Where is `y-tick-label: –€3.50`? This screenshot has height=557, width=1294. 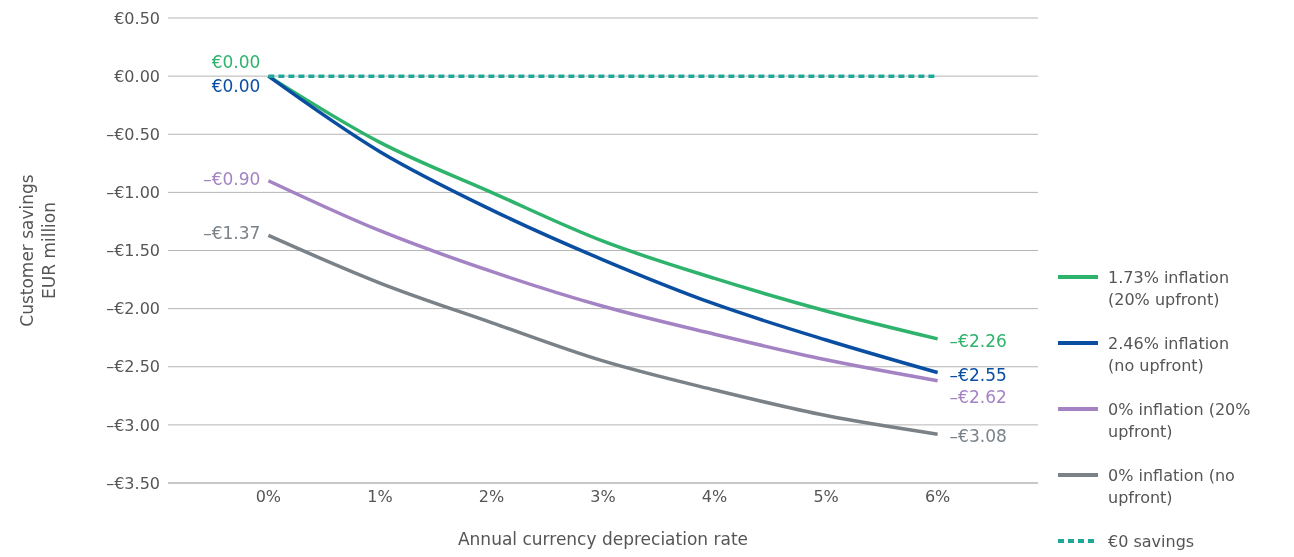 y-tick-label: –€3.50 is located at coordinates (133, 483).